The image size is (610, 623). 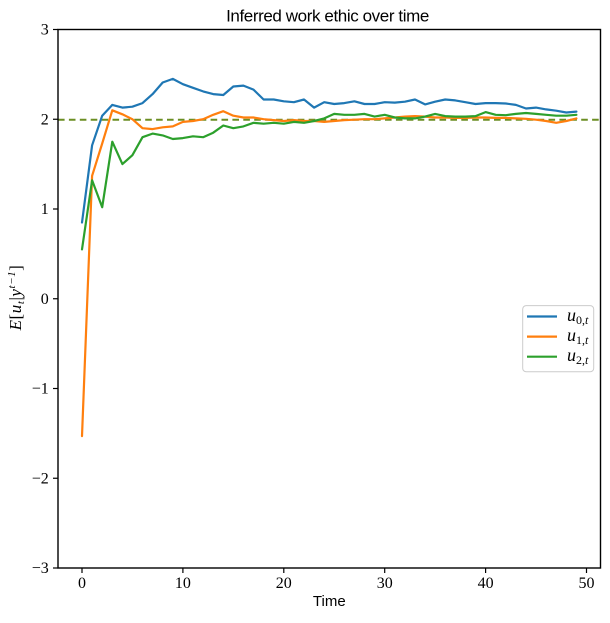 I want to click on svg-text: 30, so click(x=385, y=583).